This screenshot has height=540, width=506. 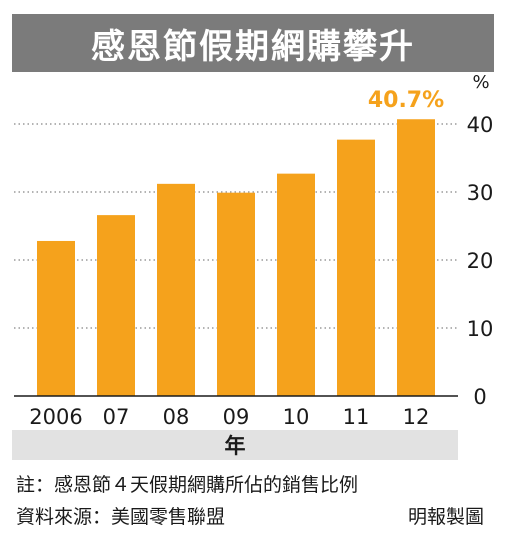 What do you see at coordinates (253, 43) in the screenshot?
I see `chart-title: 感恩節假期網購攀升` at bounding box center [253, 43].